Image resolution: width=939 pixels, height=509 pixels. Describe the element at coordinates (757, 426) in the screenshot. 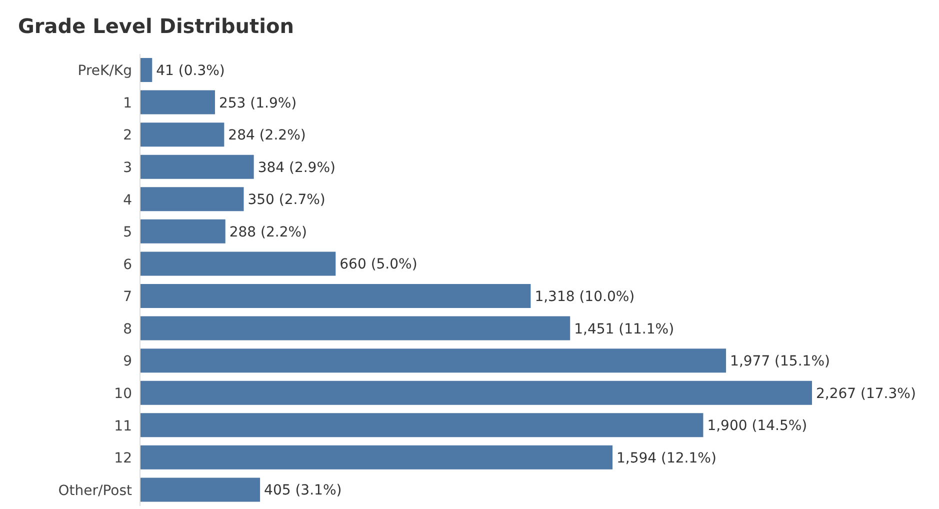

I see `data-label: 1,900 (14.5%)` at that location.